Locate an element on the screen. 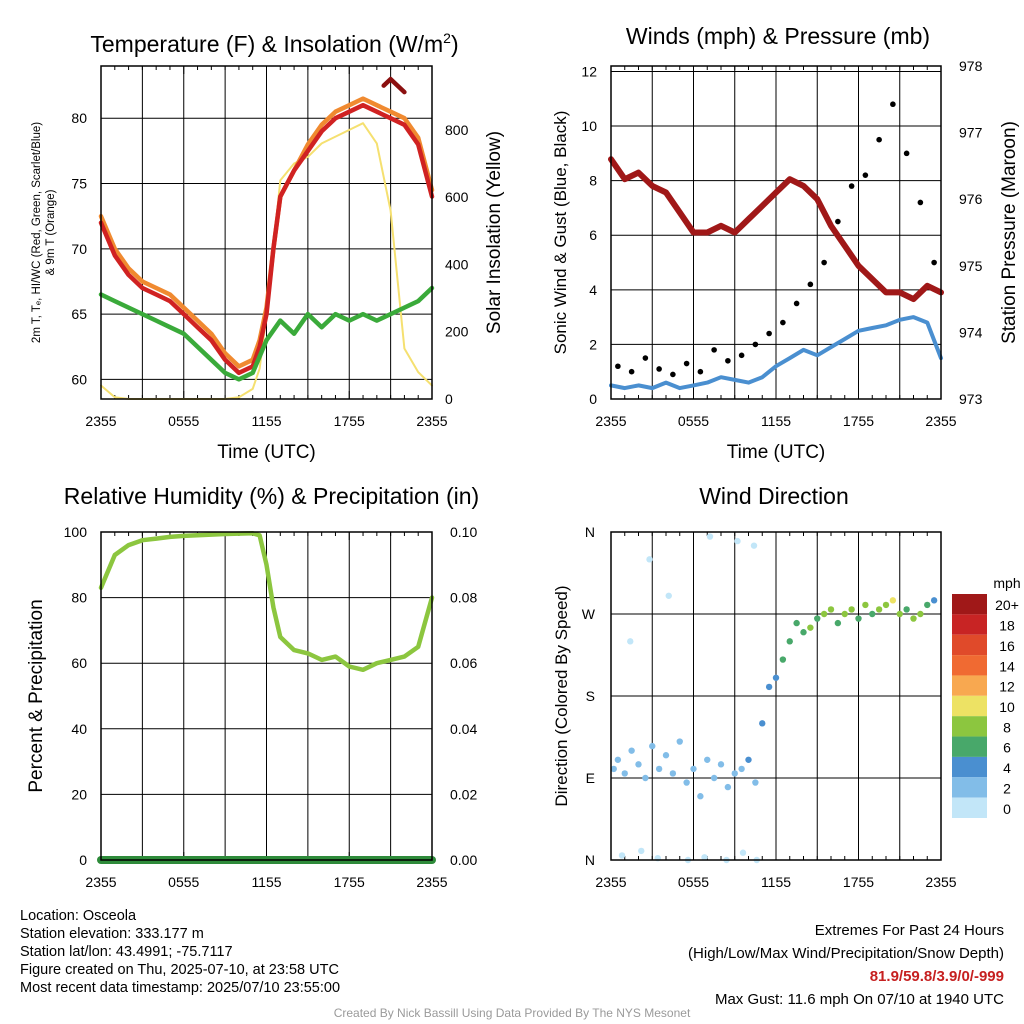 The height and width of the screenshot is (1024, 1024). max-gust: Max Gust: 11.6 mph On 07/10 at 1940 UTC is located at coordinates (859, 999).